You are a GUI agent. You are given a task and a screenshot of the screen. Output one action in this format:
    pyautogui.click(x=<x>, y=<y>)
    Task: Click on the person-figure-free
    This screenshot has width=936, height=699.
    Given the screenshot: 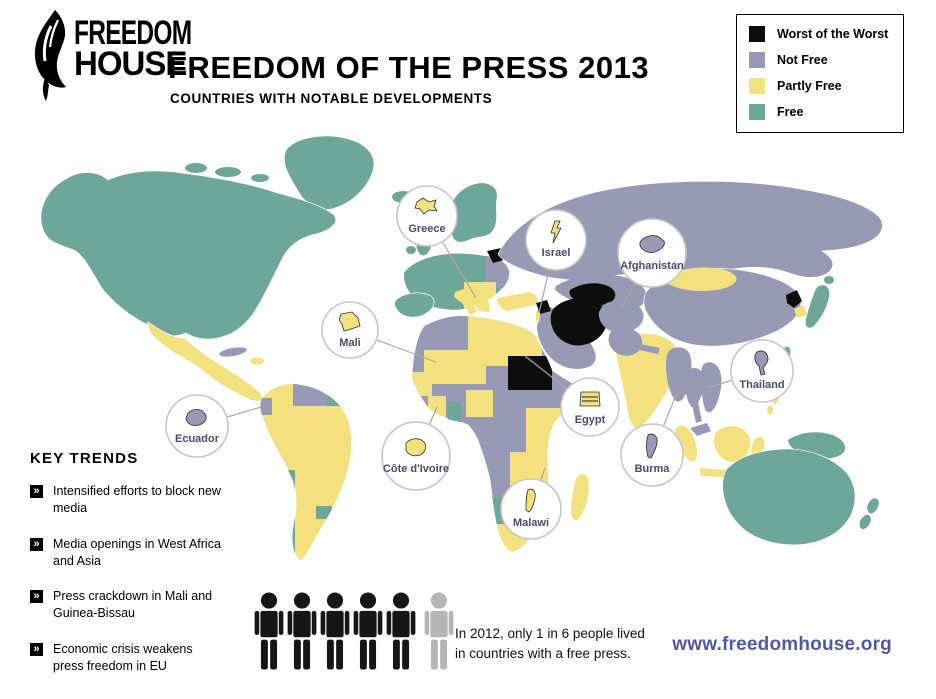 What is the action you would take?
    pyautogui.click(x=439, y=631)
    